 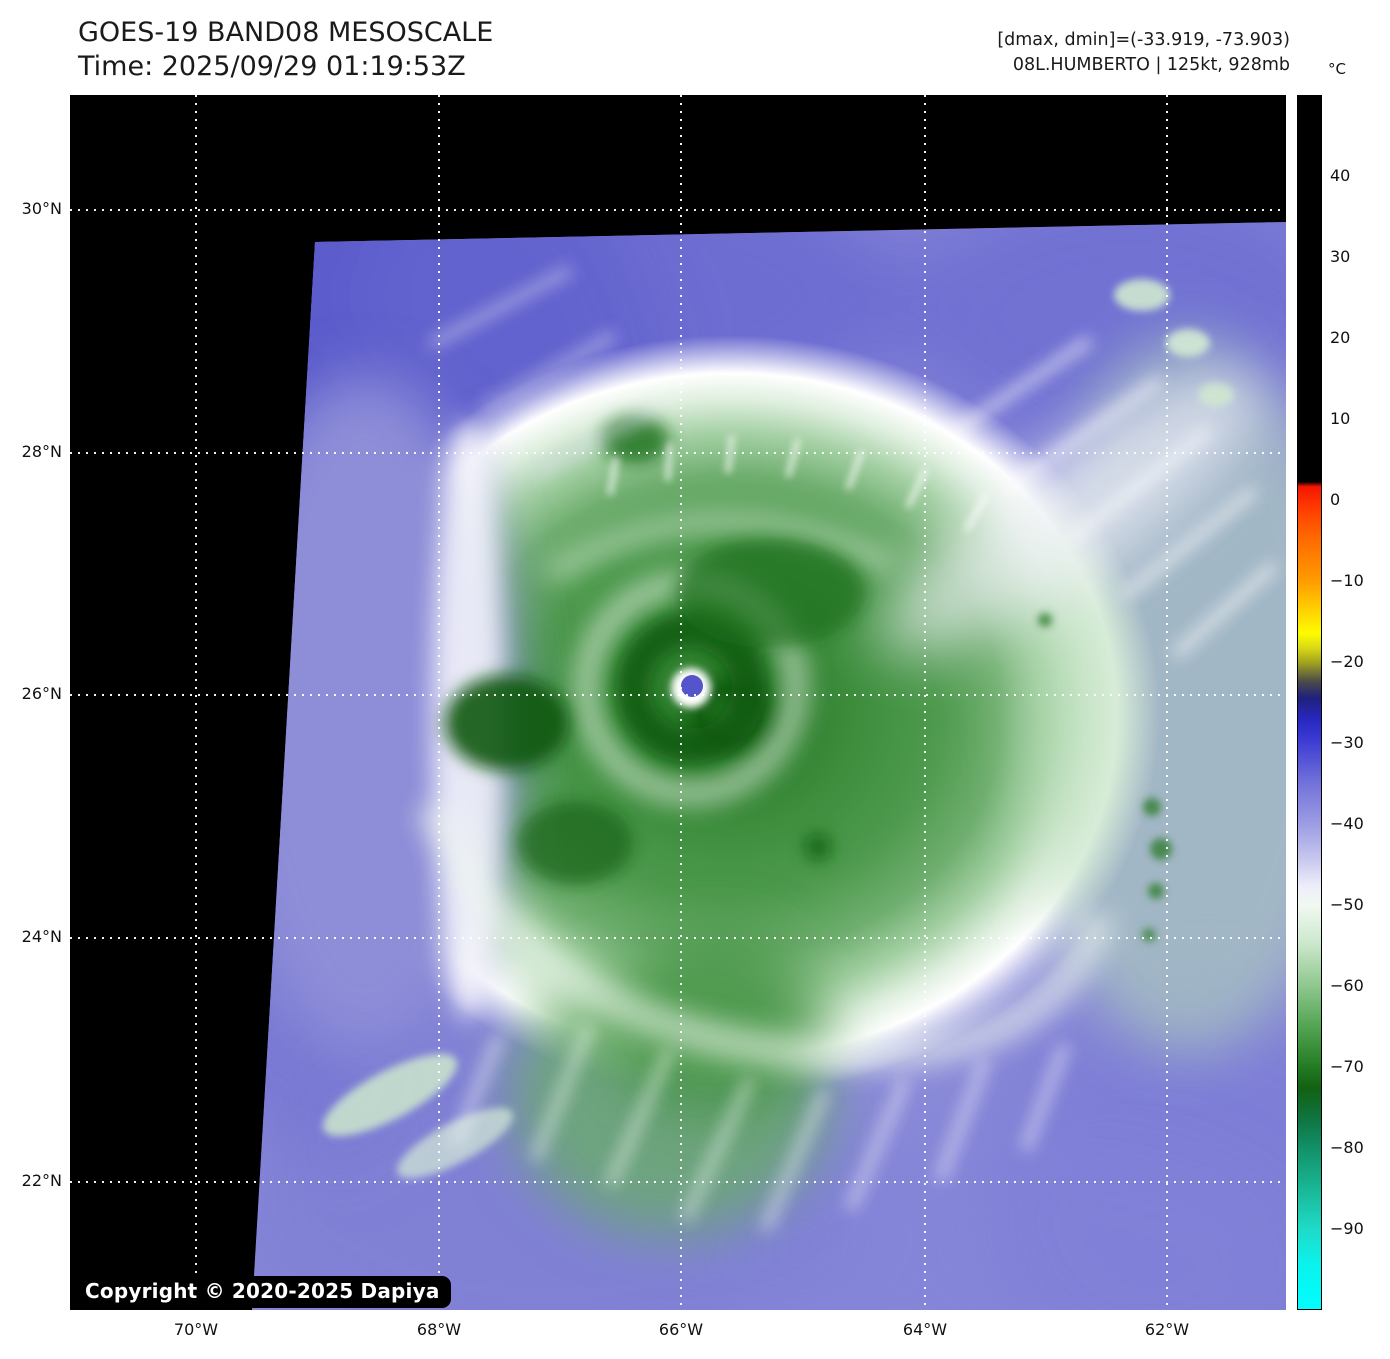 I want to click on cirrus-streaks-ne, so click(x=1113, y=497).